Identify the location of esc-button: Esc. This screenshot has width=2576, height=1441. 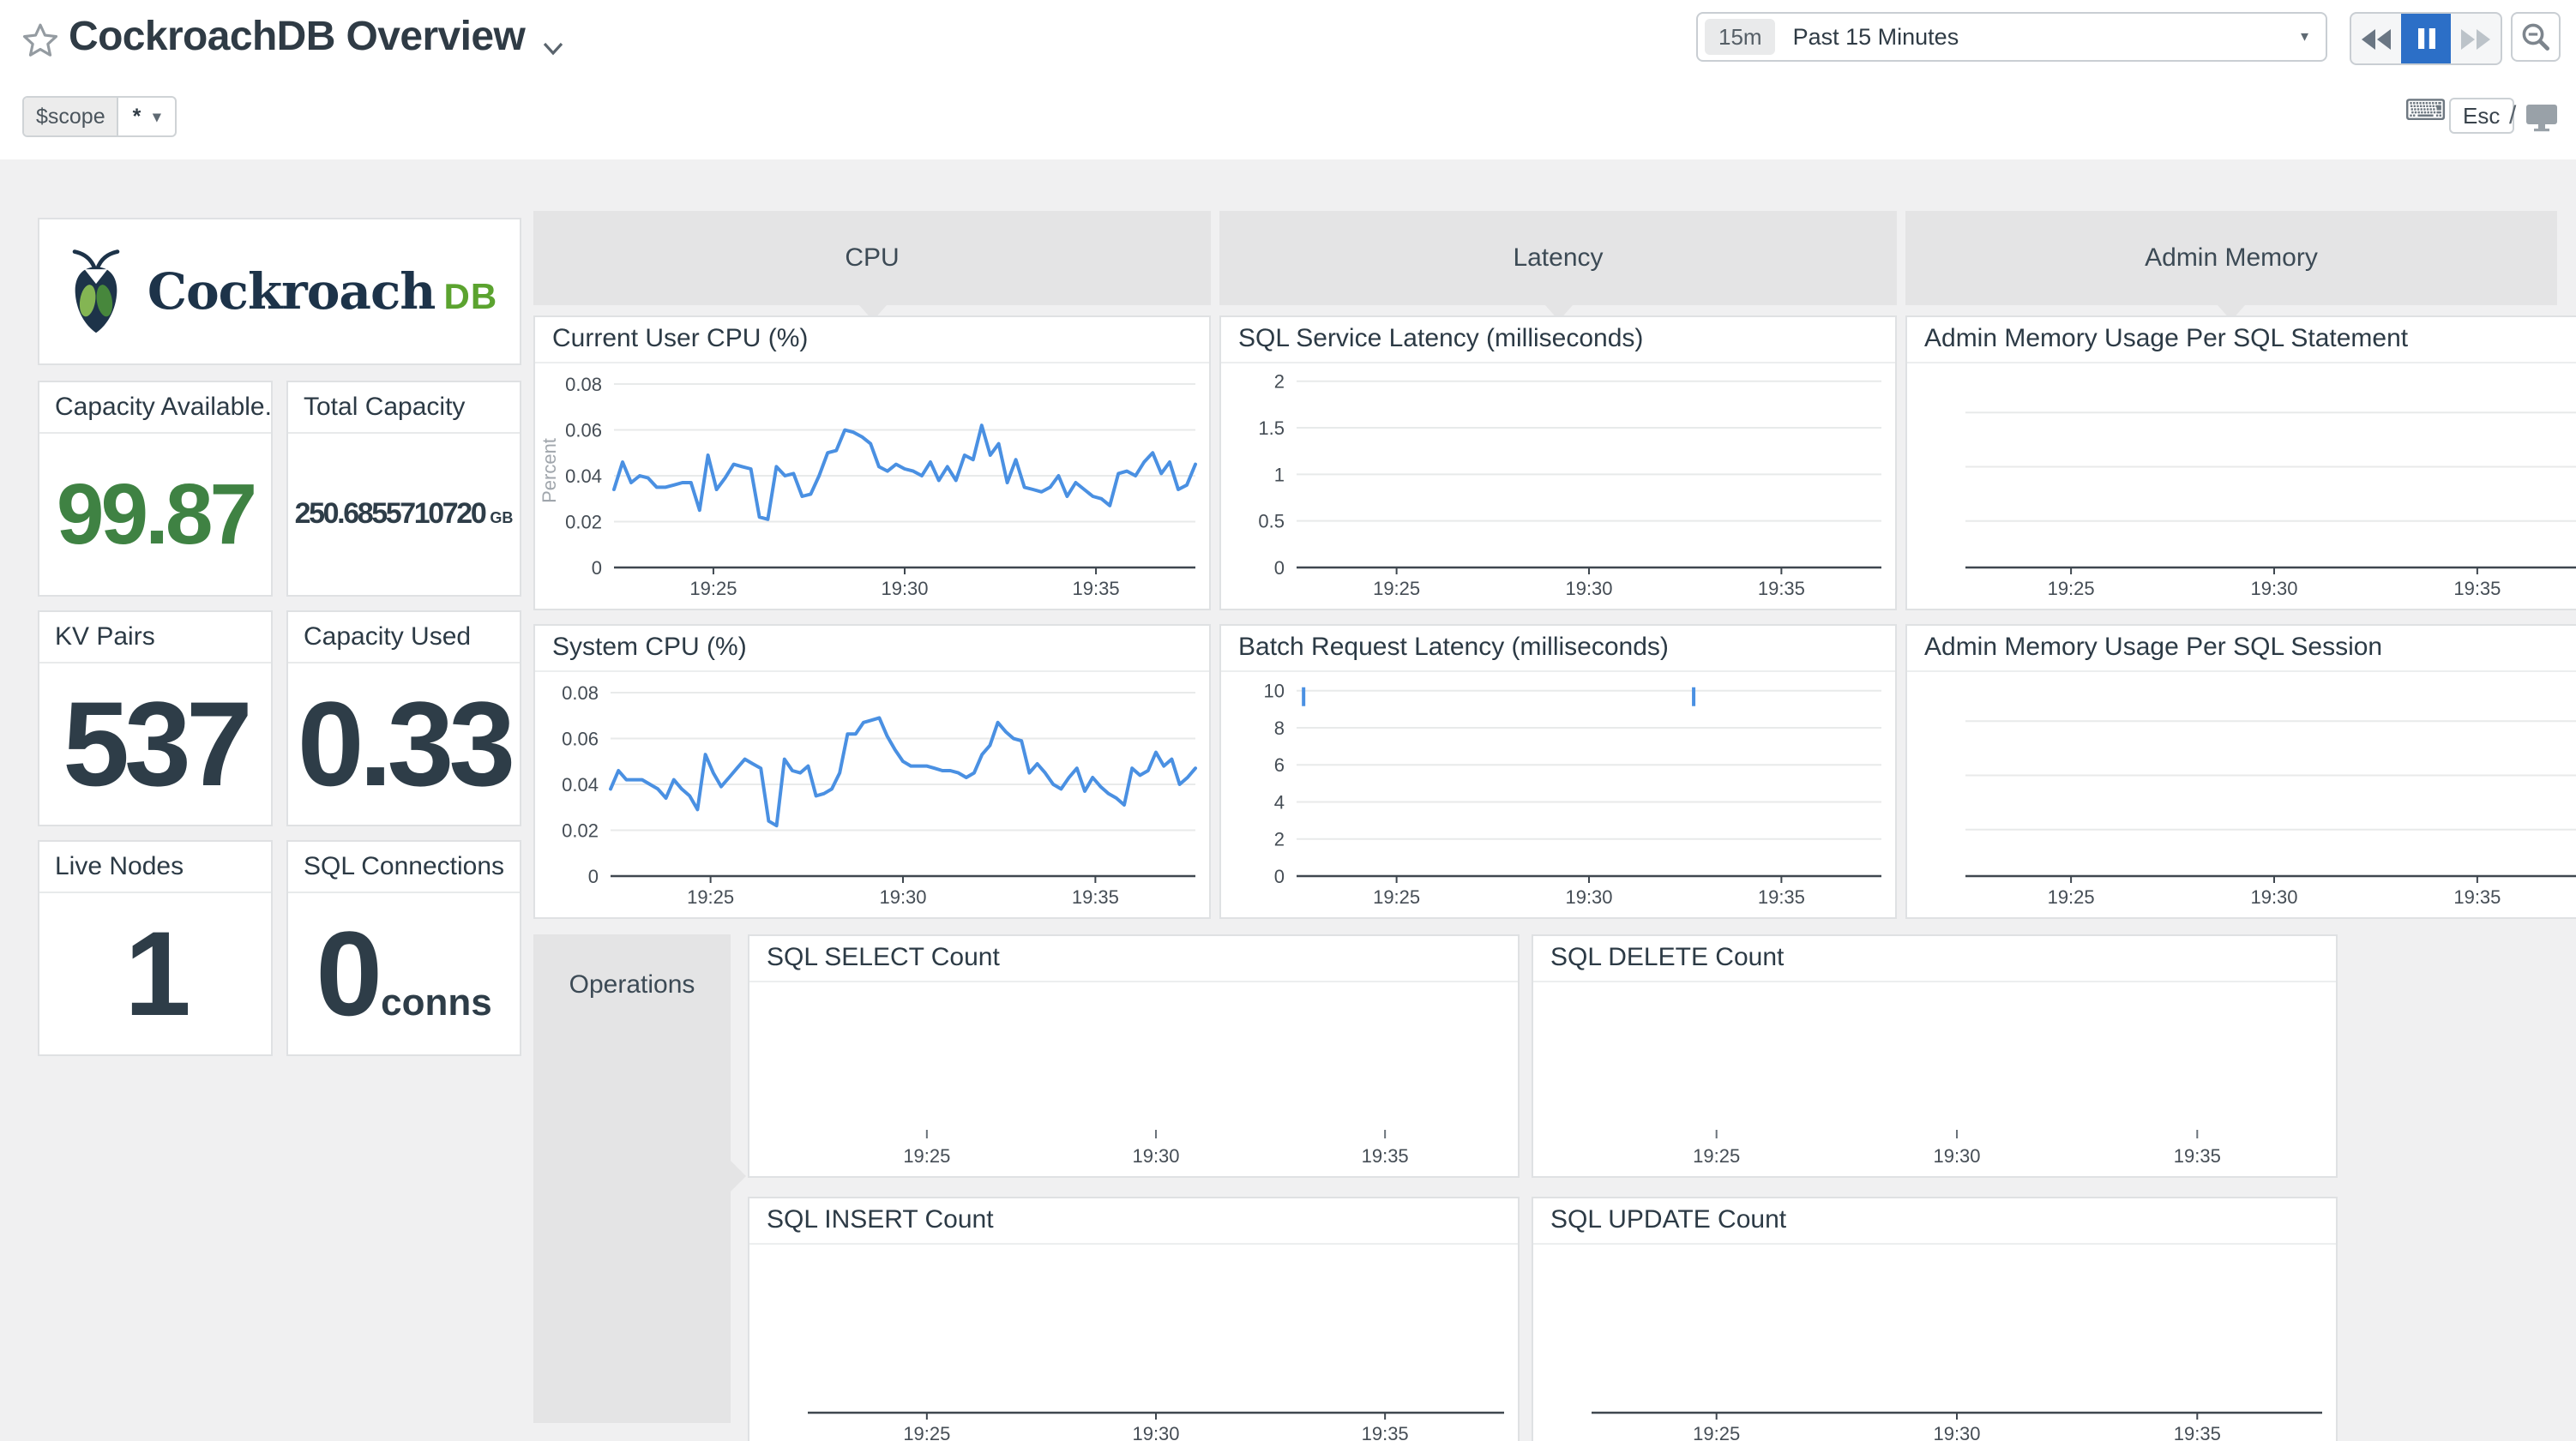
(2481, 116).